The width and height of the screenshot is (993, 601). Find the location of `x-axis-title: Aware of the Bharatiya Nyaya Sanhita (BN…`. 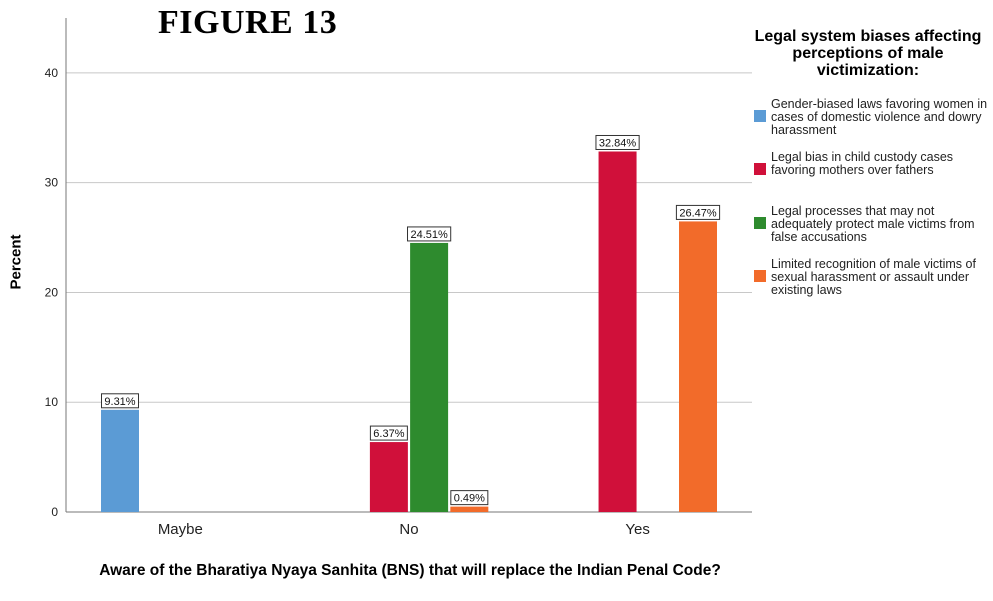

x-axis-title: Aware of the Bharatiya Nyaya Sanhita (BN… is located at coordinates (410, 570).